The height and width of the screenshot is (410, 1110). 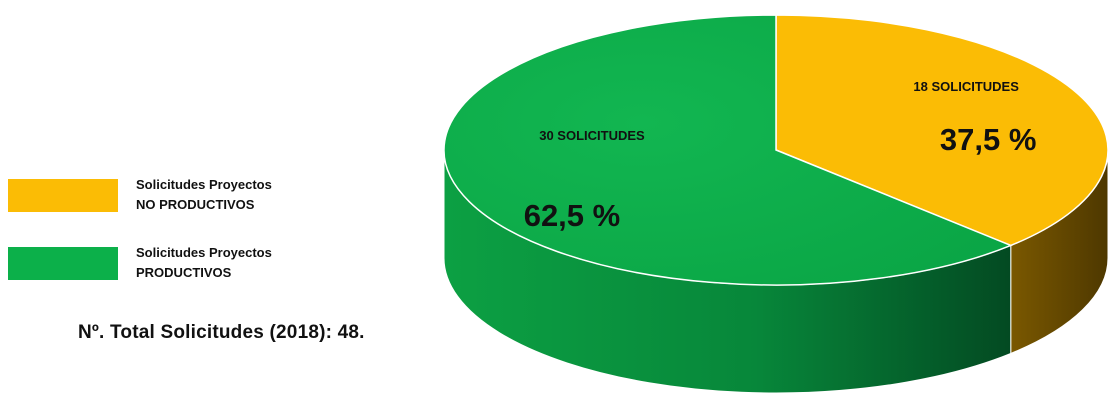 What do you see at coordinates (966, 86) in the screenshot?
I see `slice-count-label-no-productivos: 18 SOLICITUDES` at bounding box center [966, 86].